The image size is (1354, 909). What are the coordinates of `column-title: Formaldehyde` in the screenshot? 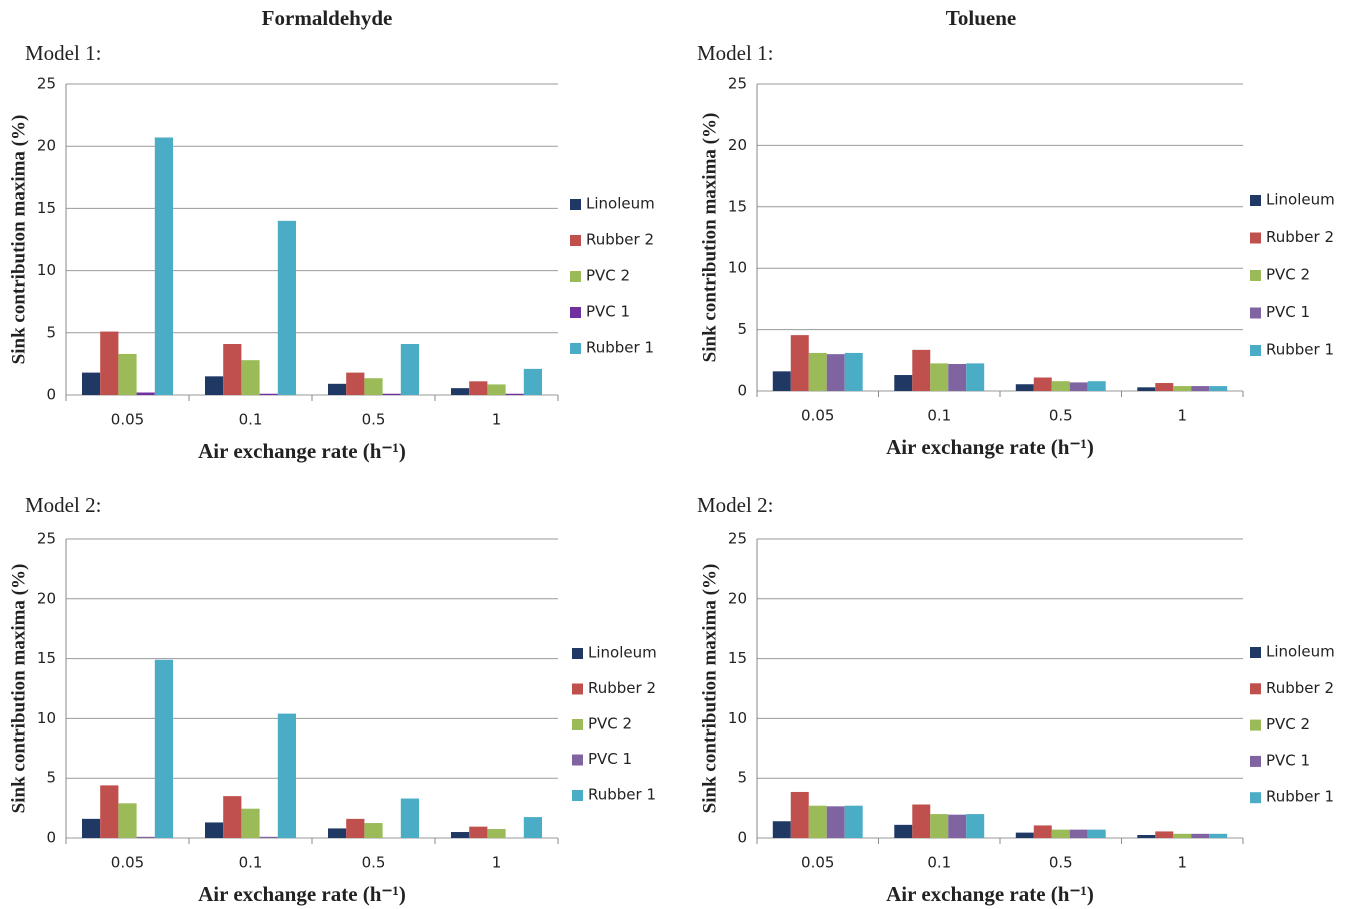 It's located at (327, 18).